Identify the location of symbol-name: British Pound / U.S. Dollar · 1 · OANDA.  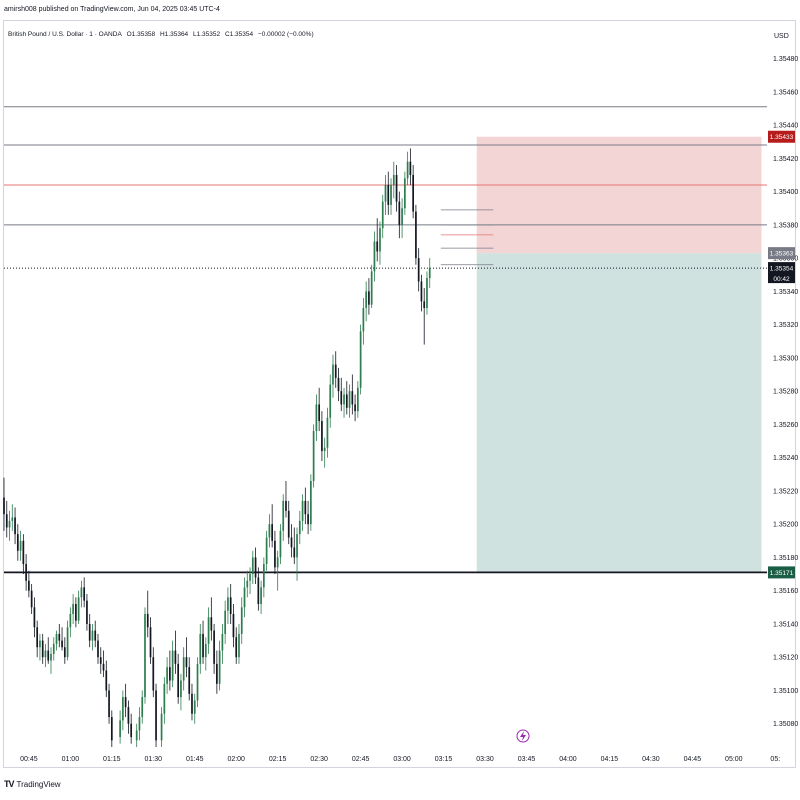
(65, 34).